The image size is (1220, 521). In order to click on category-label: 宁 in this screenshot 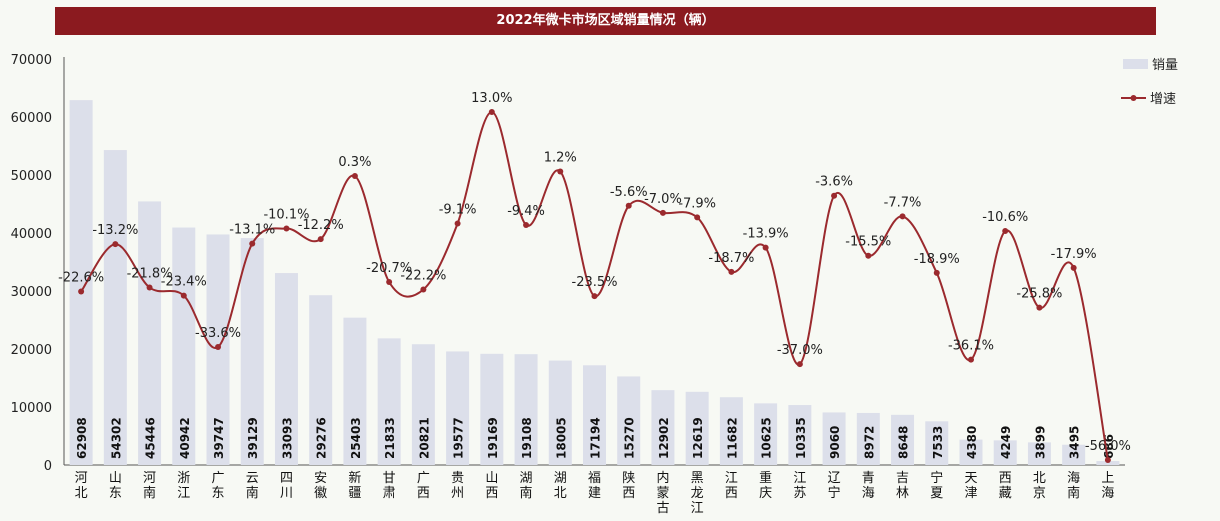, I will do `click(834, 493)`.